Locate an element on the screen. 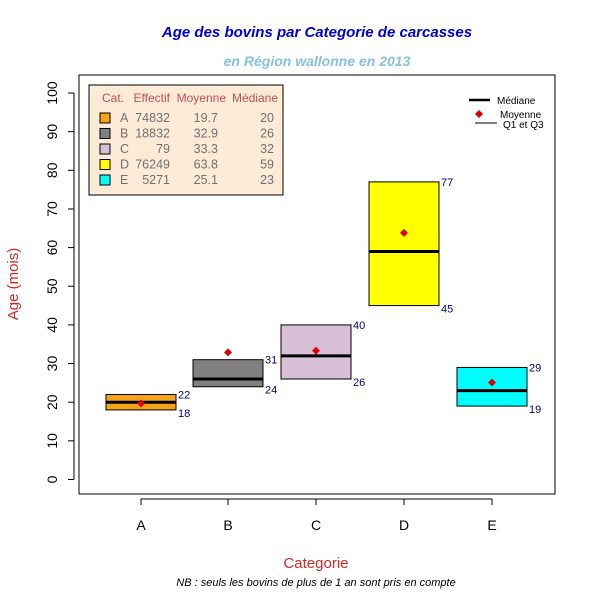 Image resolution: width=594 pixels, height=593 pixels. legend-effectif-D: 76249 is located at coordinates (152, 165).